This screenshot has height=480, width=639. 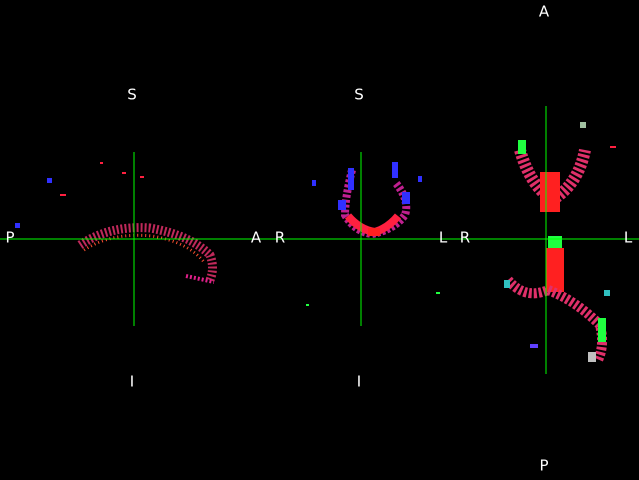 I want to click on axial-label-left: R, so click(x=465, y=237).